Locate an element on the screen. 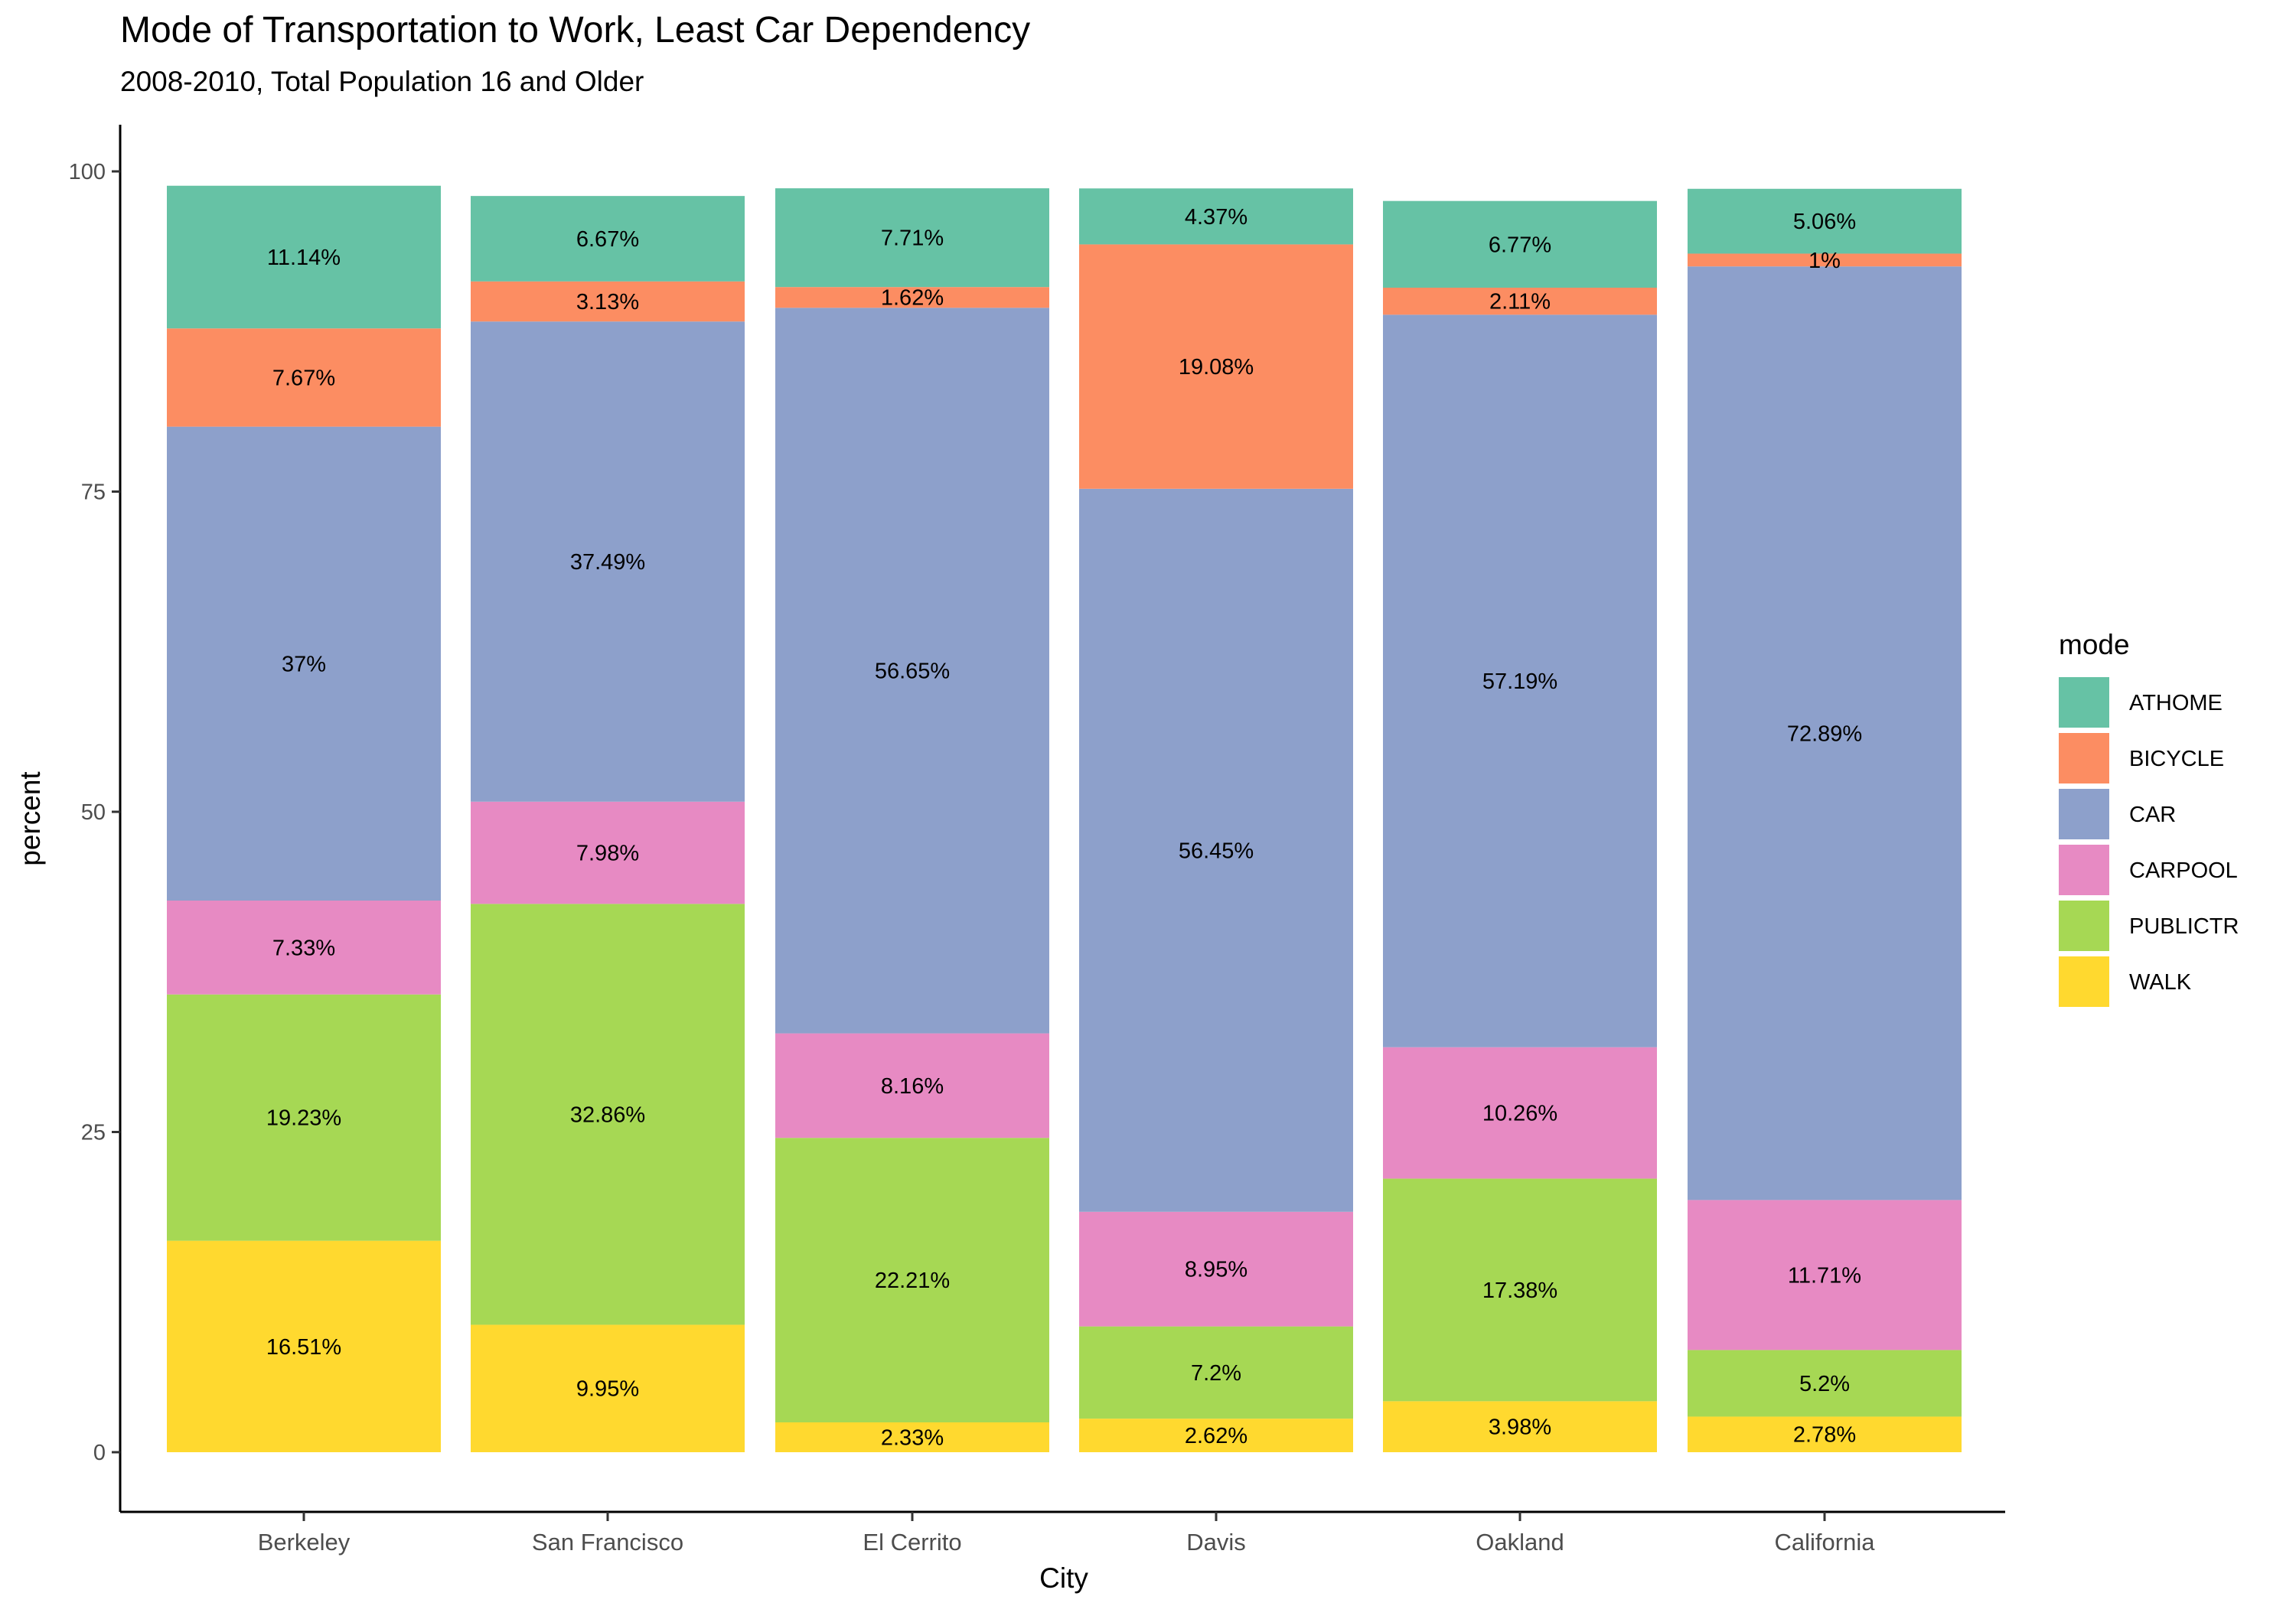  legend-label-carpool: CARPOOL is located at coordinates (2183, 870).